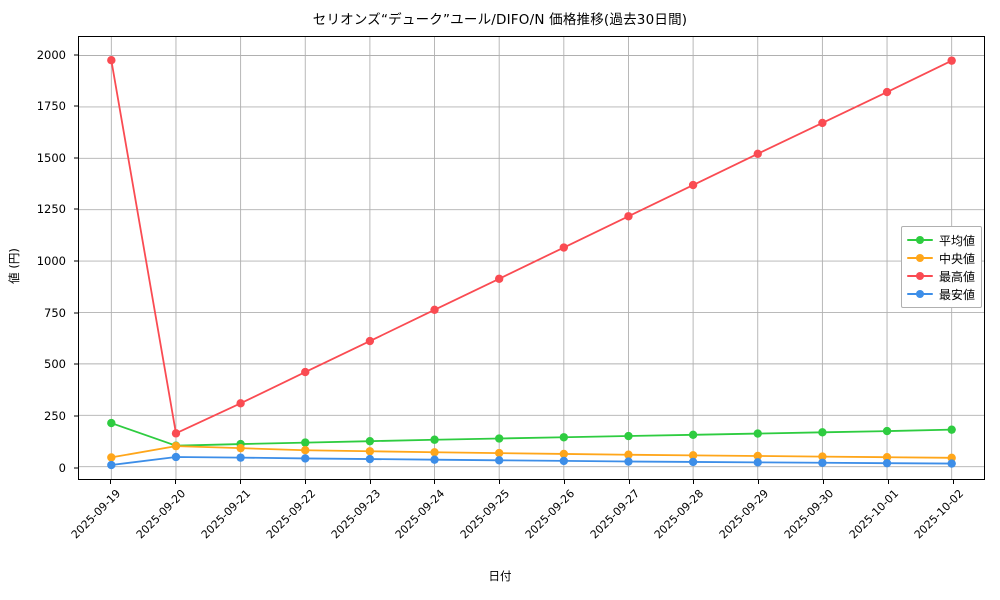  What do you see at coordinates (941, 258) in the screenshot?
I see `legend-item: 中央値` at bounding box center [941, 258].